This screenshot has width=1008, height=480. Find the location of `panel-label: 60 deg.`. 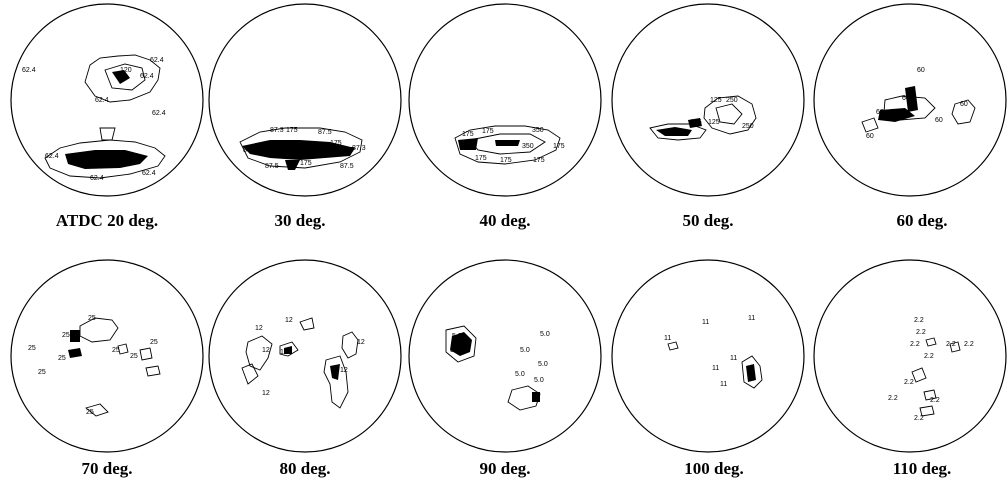

panel-label: 60 deg. is located at coordinates (922, 220).